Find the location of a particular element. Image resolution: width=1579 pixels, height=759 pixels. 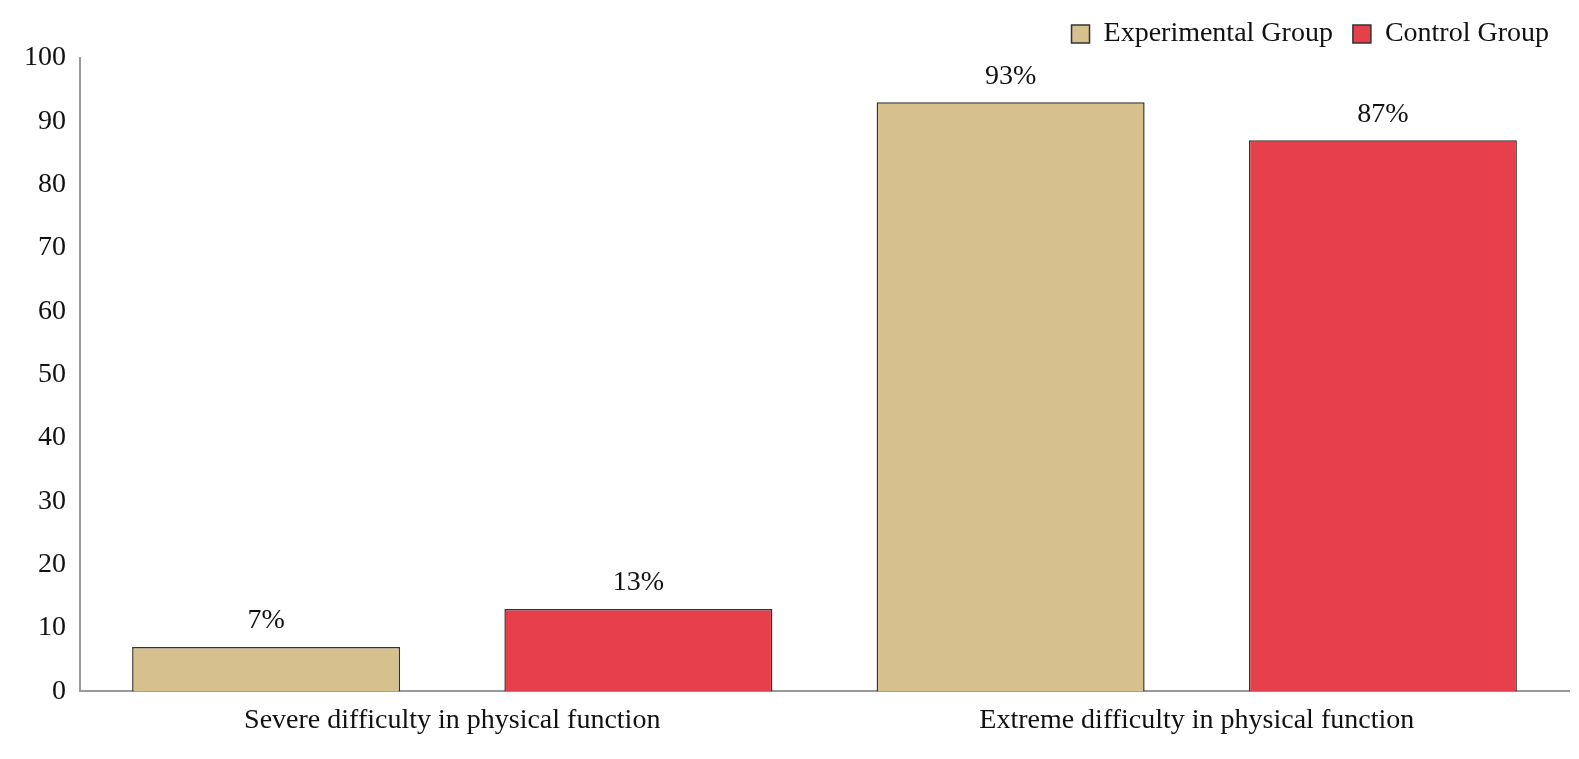

y-tick-label: 70 is located at coordinates (52, 246).